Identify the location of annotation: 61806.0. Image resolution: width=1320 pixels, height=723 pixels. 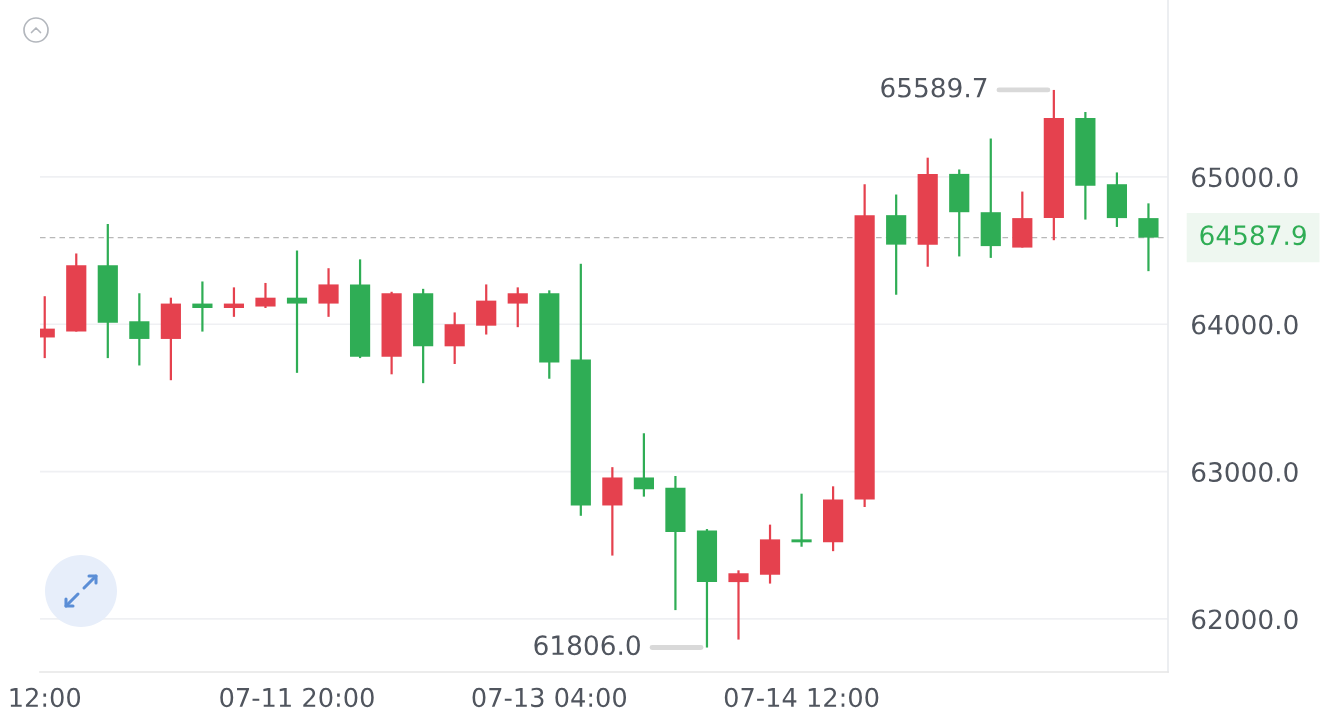
(587, 645).